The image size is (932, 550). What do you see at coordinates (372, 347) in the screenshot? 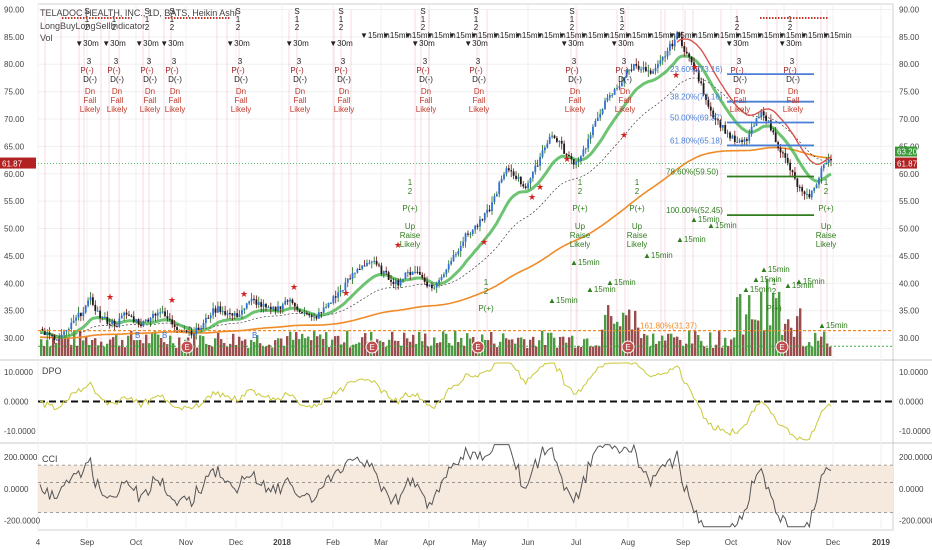
I see `earnings-circle` at bounding box center [372, 347].